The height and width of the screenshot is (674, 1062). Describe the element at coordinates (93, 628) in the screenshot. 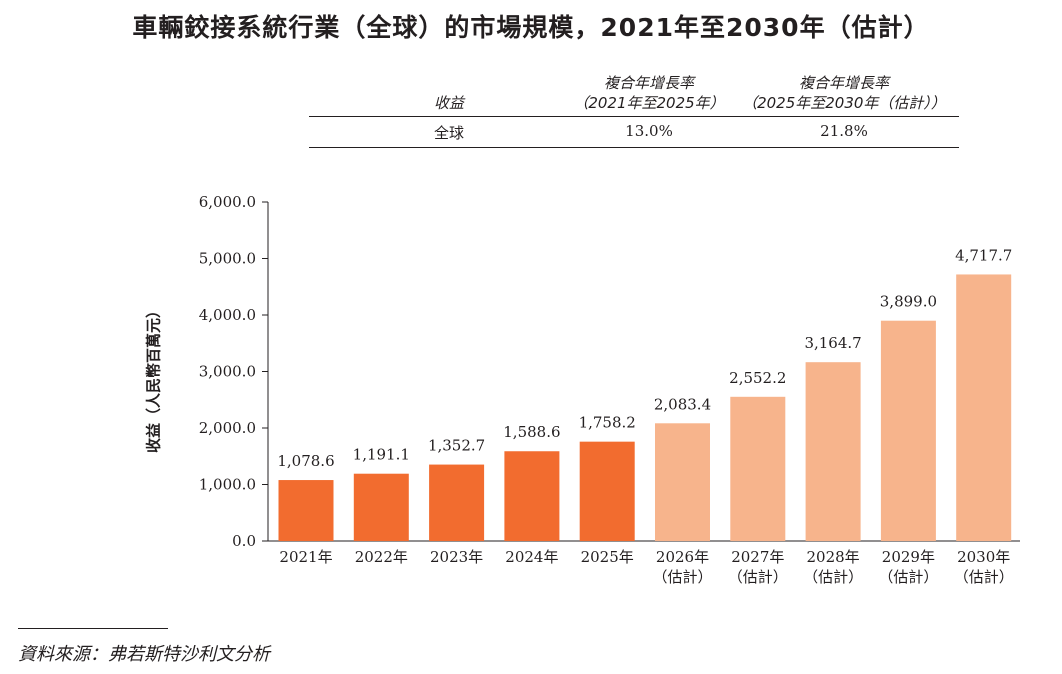

I see `source-divider` at that location.